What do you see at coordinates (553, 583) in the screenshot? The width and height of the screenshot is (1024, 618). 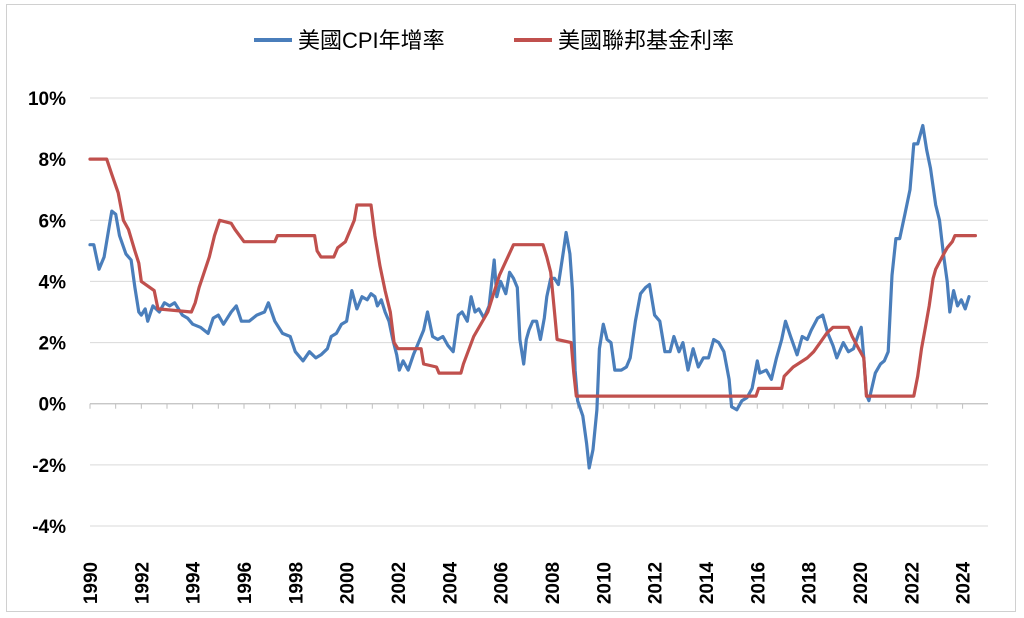 I see `x-tick-label: 2008` at bounding box center [553, 583].